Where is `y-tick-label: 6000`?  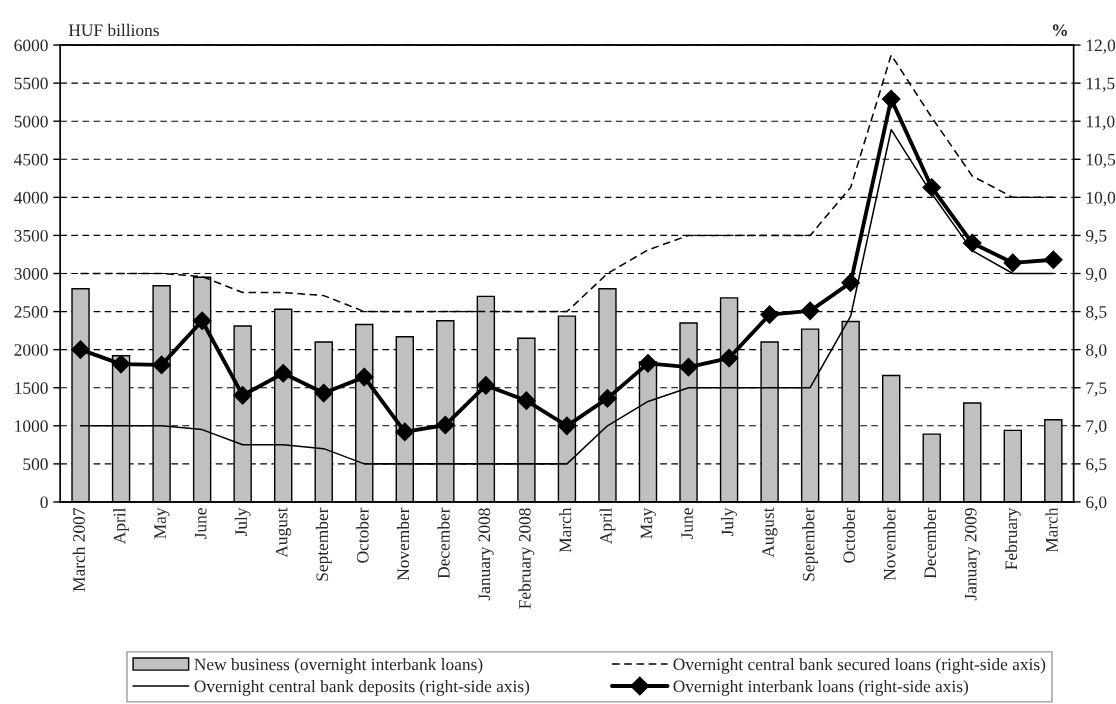 y-tick-label: 6000 is located at coordinates (31, 45).